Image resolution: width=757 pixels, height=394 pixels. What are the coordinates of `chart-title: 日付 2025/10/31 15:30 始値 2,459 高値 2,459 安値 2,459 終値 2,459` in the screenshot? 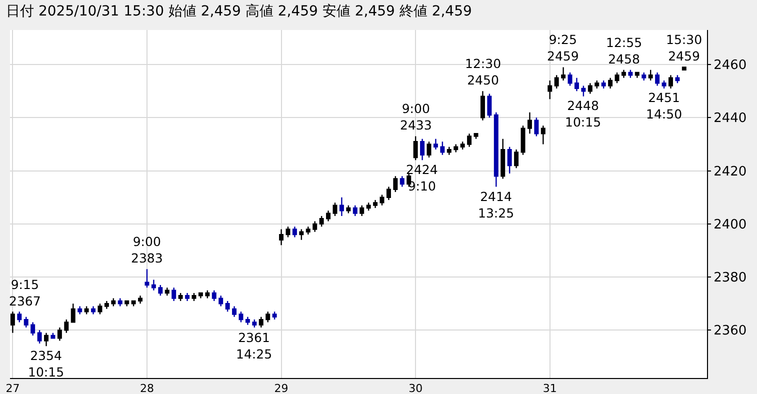 It's located at (239, 12).